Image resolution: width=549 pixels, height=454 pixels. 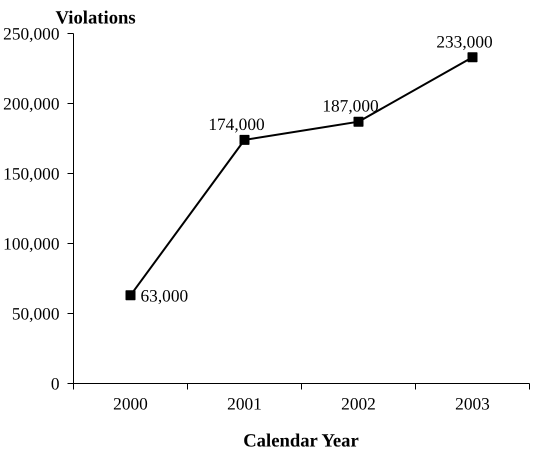 What do you see at coordinates (164, 296) in the screenshot?
I see `data-label: 63,000` at bounding box center [164, 296].